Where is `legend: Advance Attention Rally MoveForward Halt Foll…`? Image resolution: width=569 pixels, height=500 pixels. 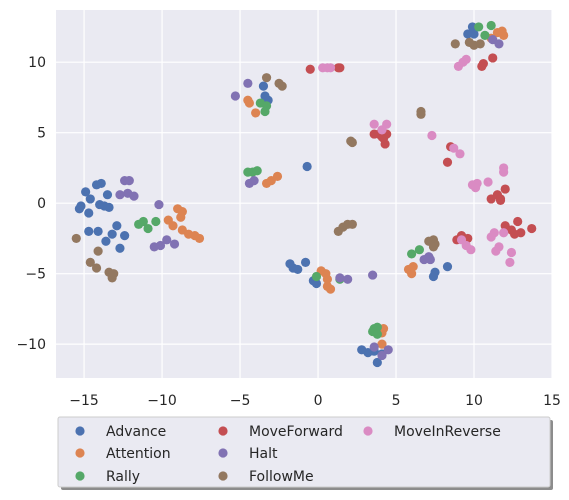 legend: Advance Attention Rally MoveForward Halt Foll… is located at coordinates (305, 453).